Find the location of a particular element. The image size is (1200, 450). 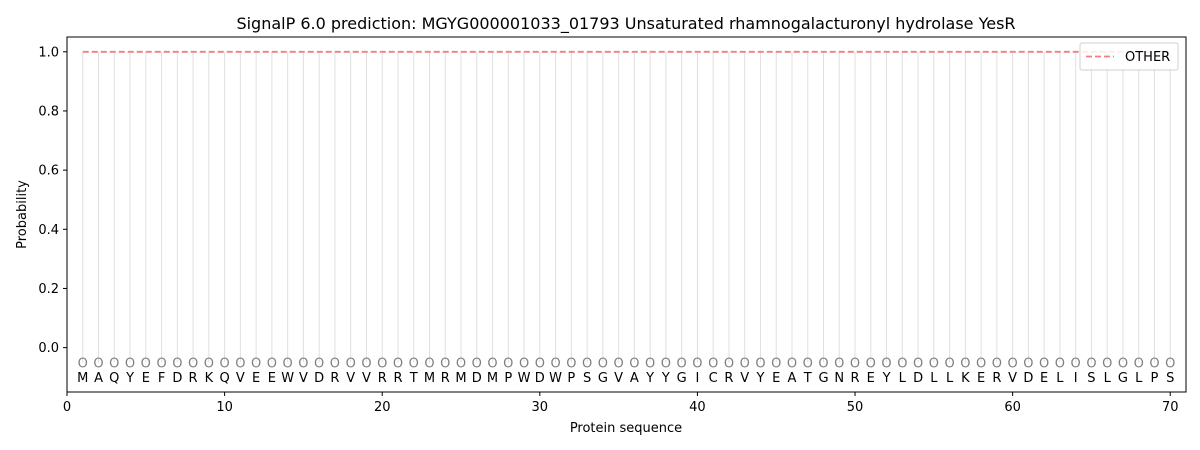

residue-label: W is located at coordinates (287, 378).